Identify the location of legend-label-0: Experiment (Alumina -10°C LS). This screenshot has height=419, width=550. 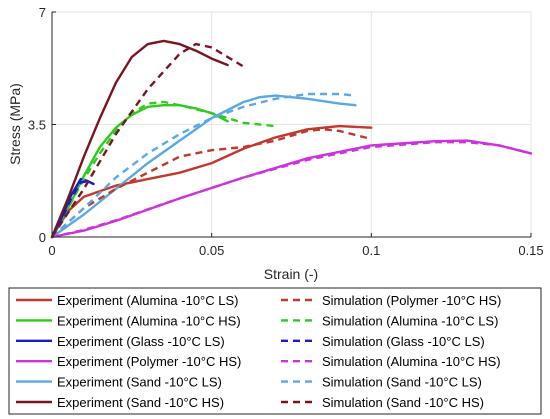
(148, 300).